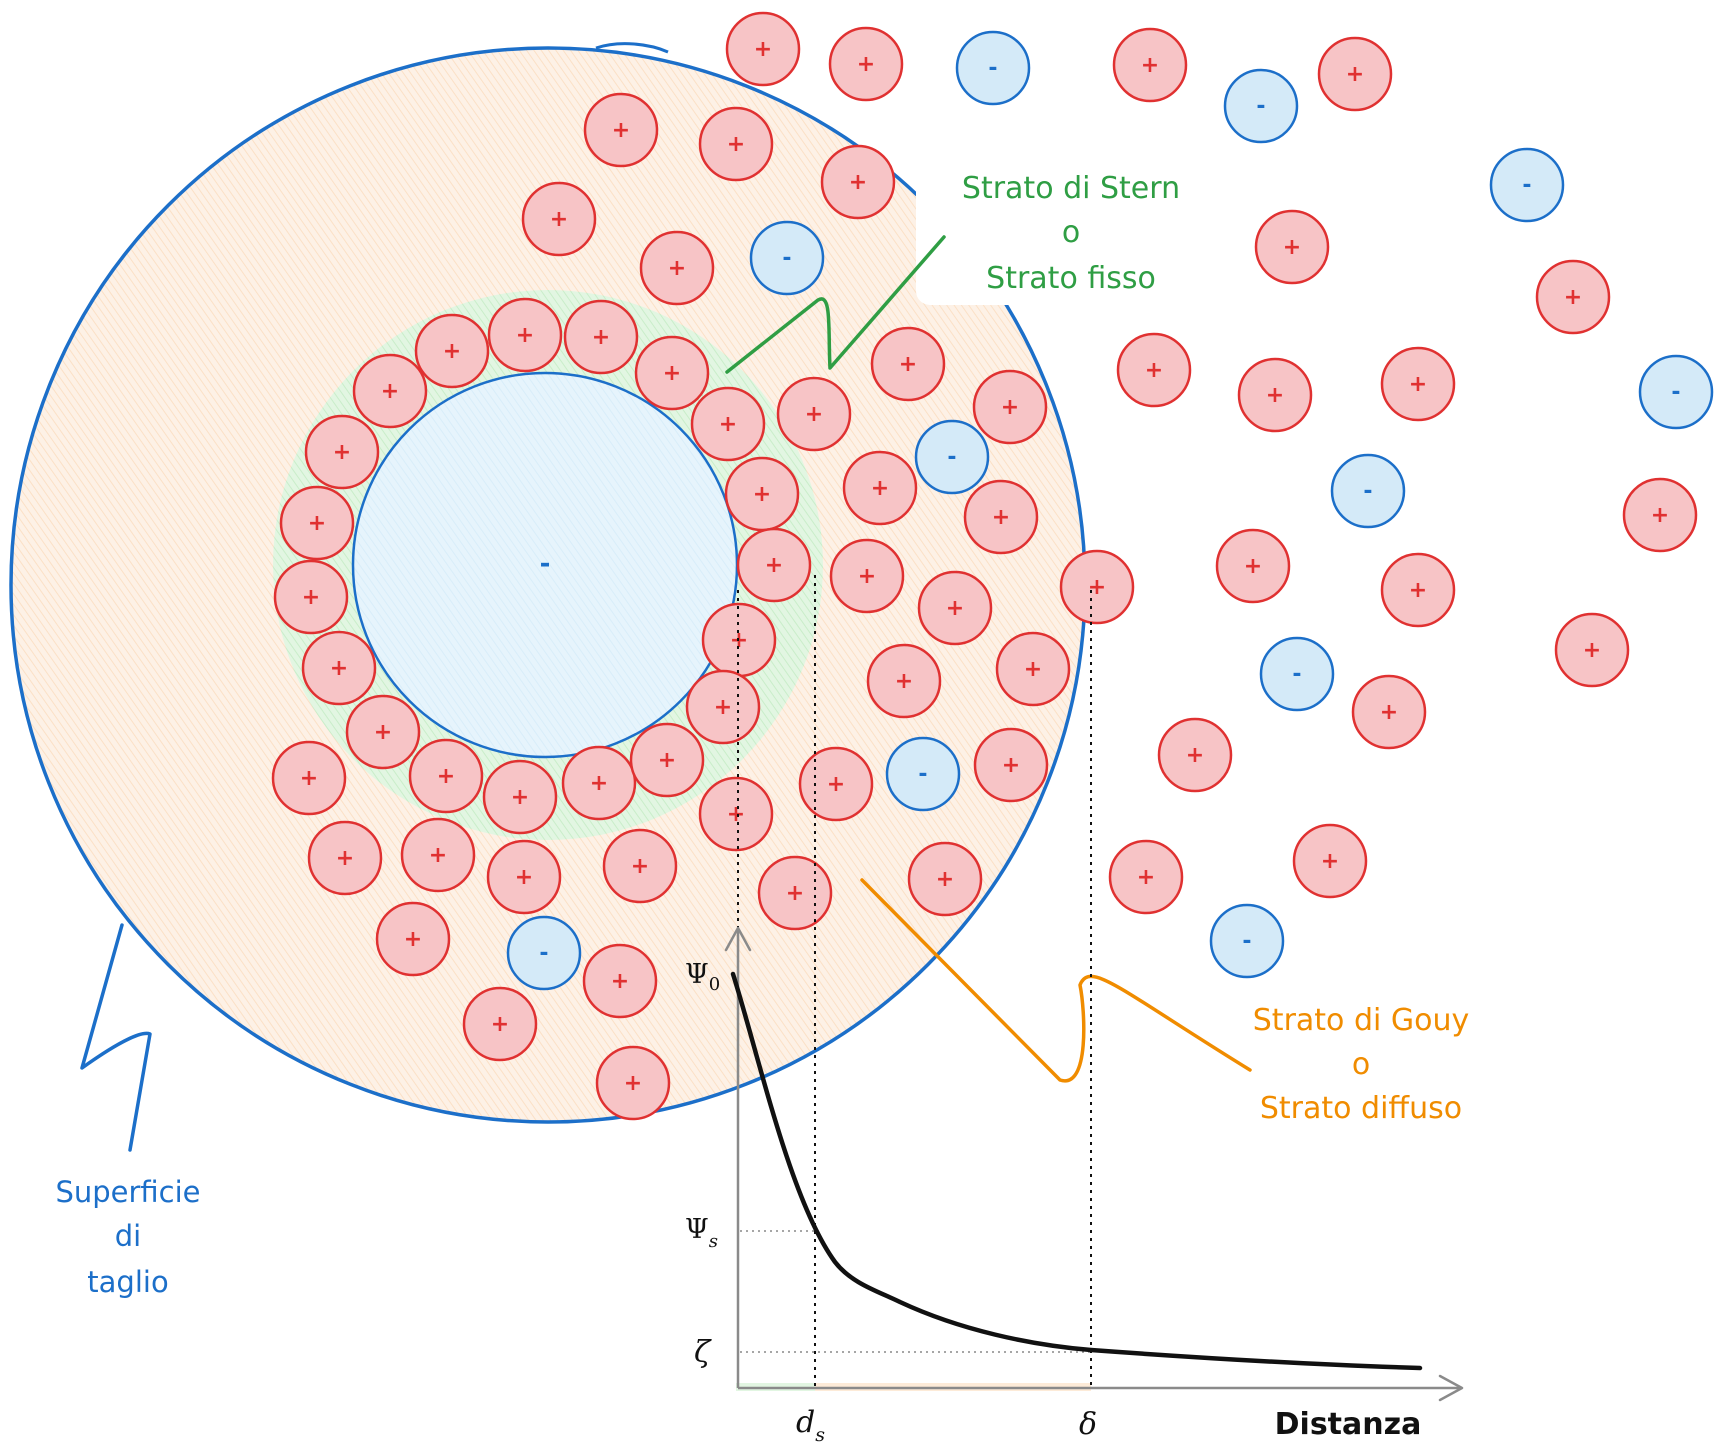 This screenshot has height=1455, width=1722. What do you see at coordinates (1071, 232) in the screenshot?
I see `stern-label-line2: o` at bounding box center [1071, 232].